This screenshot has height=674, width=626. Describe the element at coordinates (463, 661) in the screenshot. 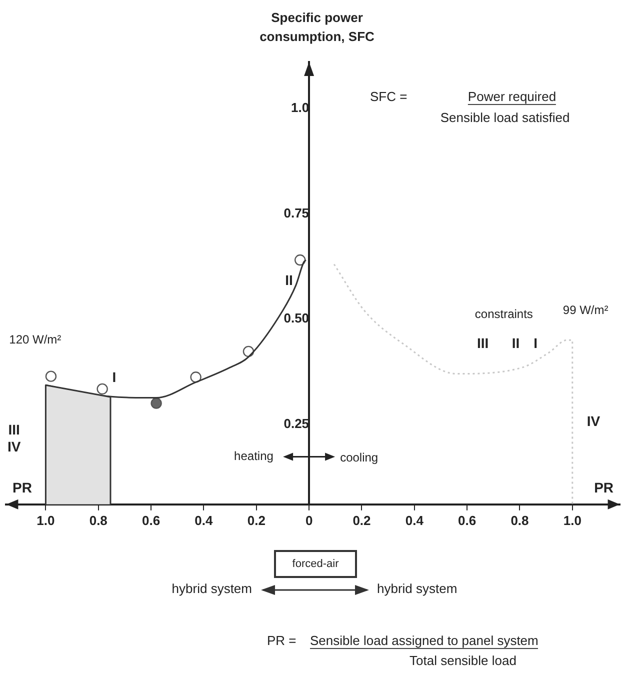

I see `text: Total sensible load` at that location.